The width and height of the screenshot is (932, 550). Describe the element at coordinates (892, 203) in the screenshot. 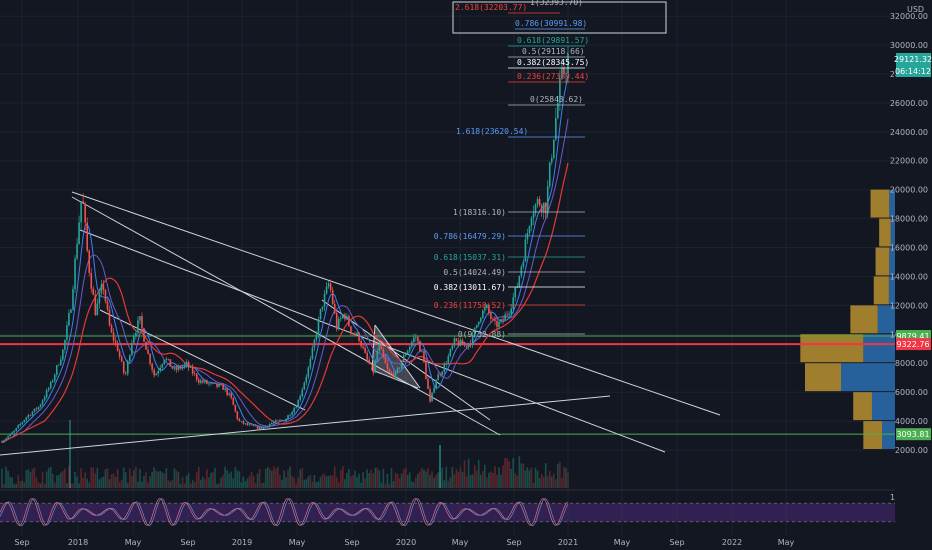

I see `volume-profile-sell-bar` at that location.